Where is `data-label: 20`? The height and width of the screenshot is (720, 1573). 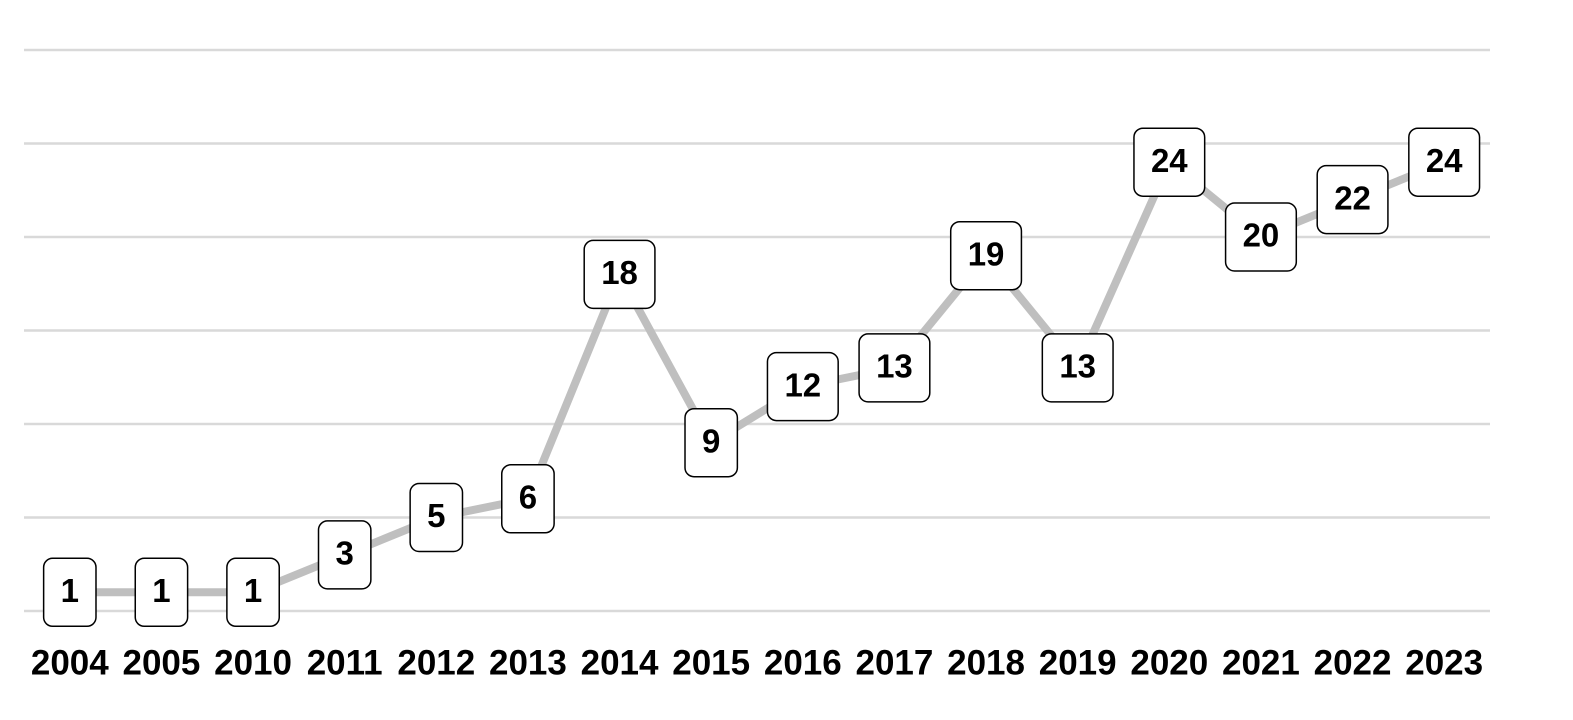 data-label: 20 is located at coordinates (1261, 235).